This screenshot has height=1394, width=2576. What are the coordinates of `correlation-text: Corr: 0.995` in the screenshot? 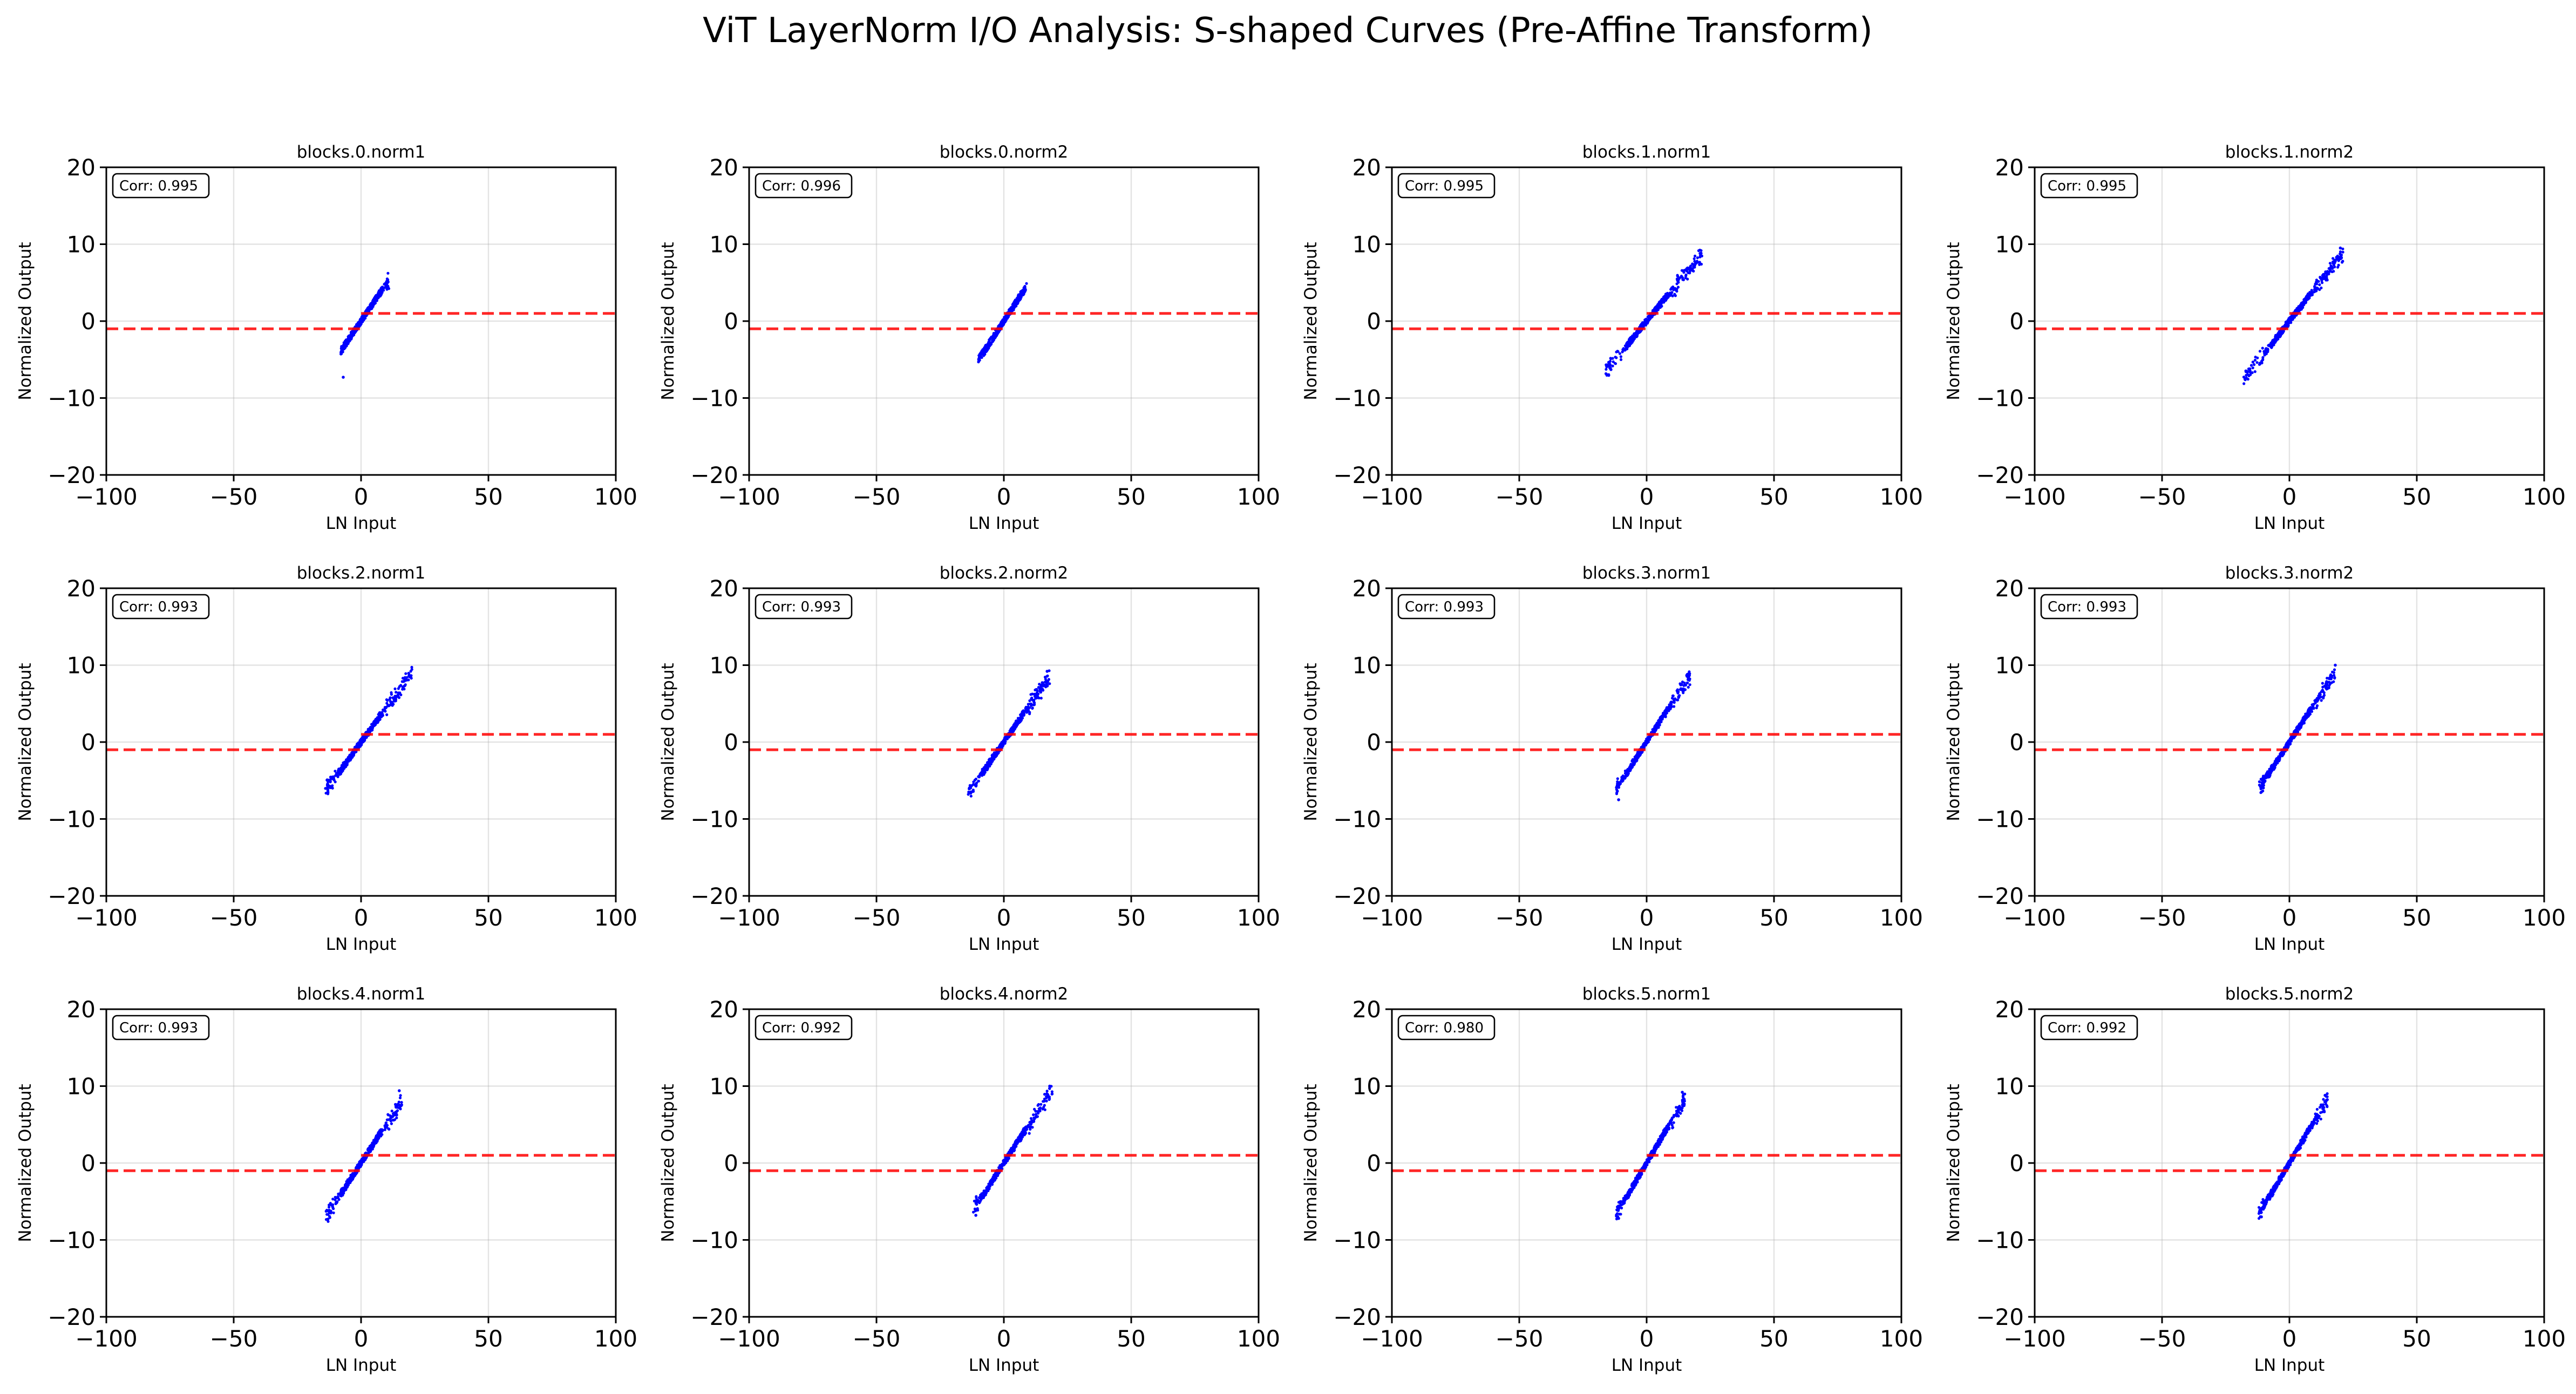 It's located at (2087, 186).